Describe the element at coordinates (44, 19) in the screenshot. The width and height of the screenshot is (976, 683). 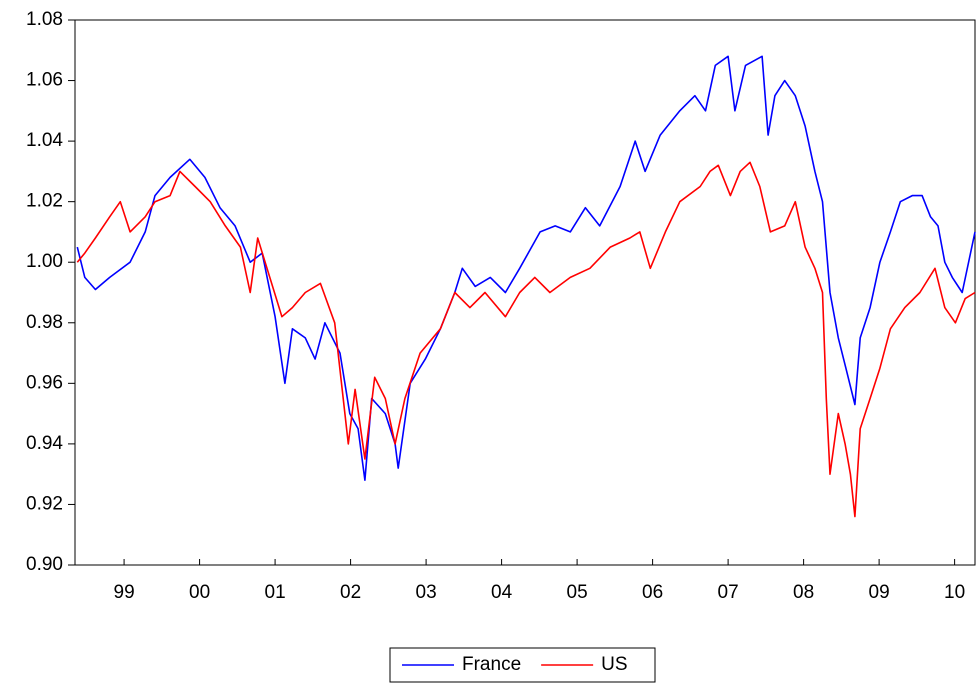
I see `y-tick-label: 1.08` at that location.